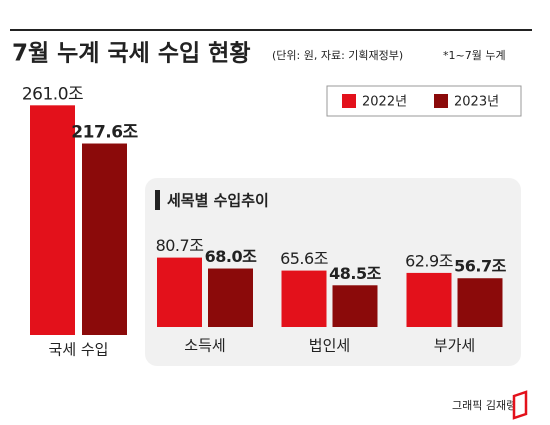 The width and height of the screenshot is (550, 425). Describe the element at coordinates (337, 55) in the screenshot. I see `subtitle: (단위: 원, 자료: 기획재정부)` at that location.